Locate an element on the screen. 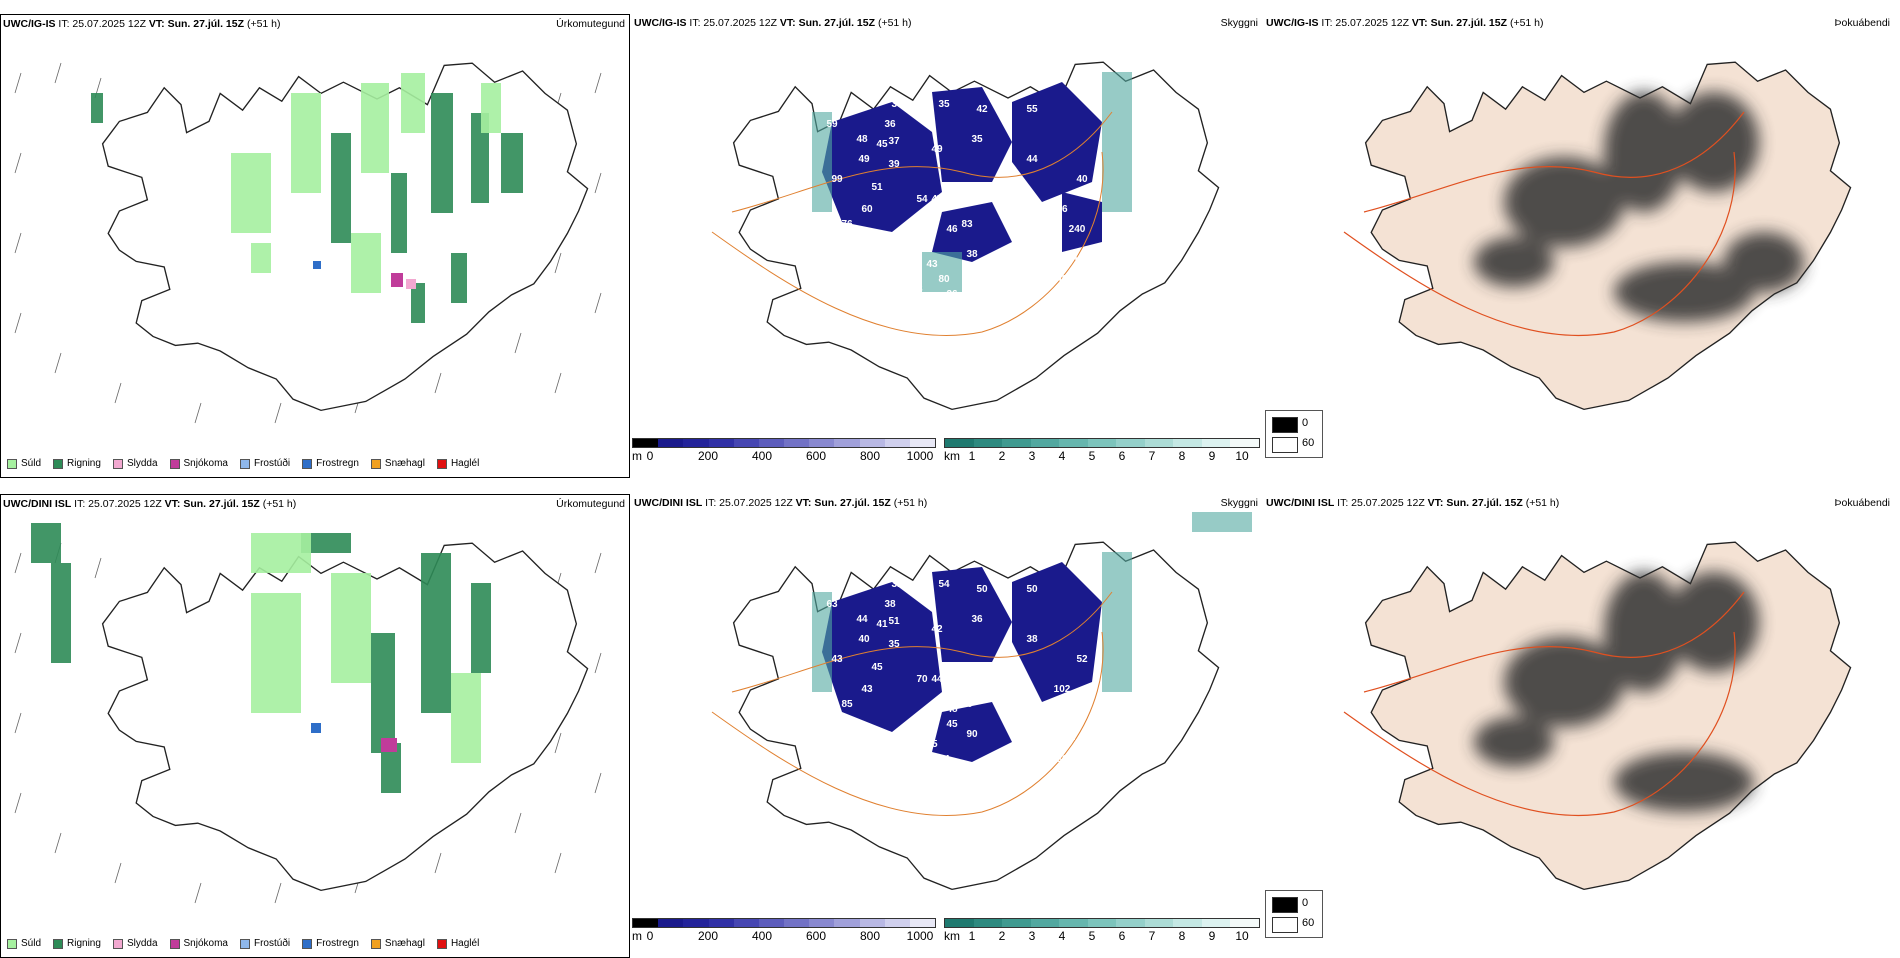 The height and width of the screenshot is (958, 1900). legend-item: Snæhagl is located at coordinates (397, 943).